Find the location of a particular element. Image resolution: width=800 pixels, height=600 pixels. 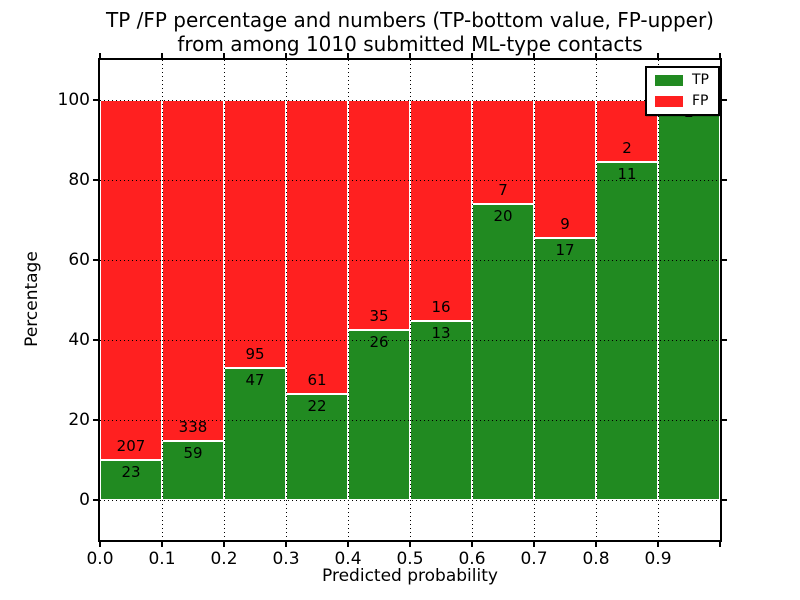

x-tick-label: 0.1 is located at coordinates (162, 559).